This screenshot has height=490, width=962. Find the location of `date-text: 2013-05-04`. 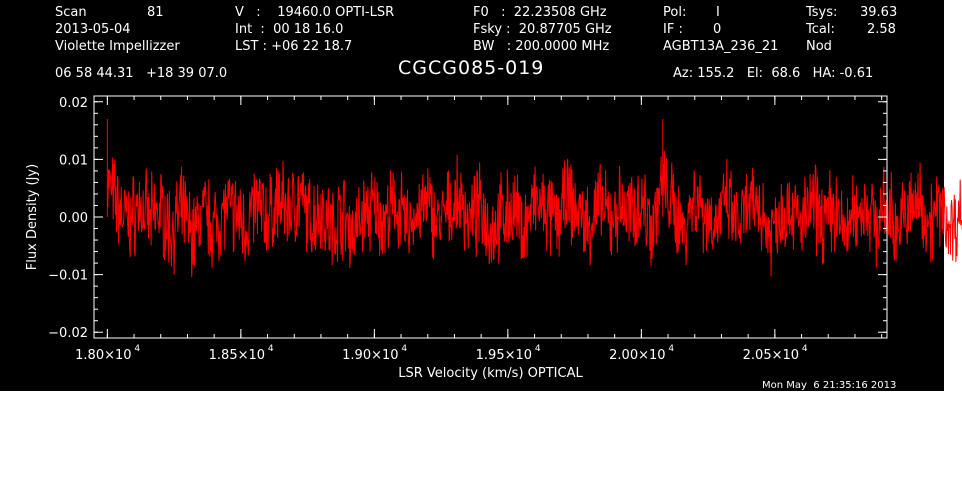

date-text: 2013-05-04 is located at coordinates (93, 29).